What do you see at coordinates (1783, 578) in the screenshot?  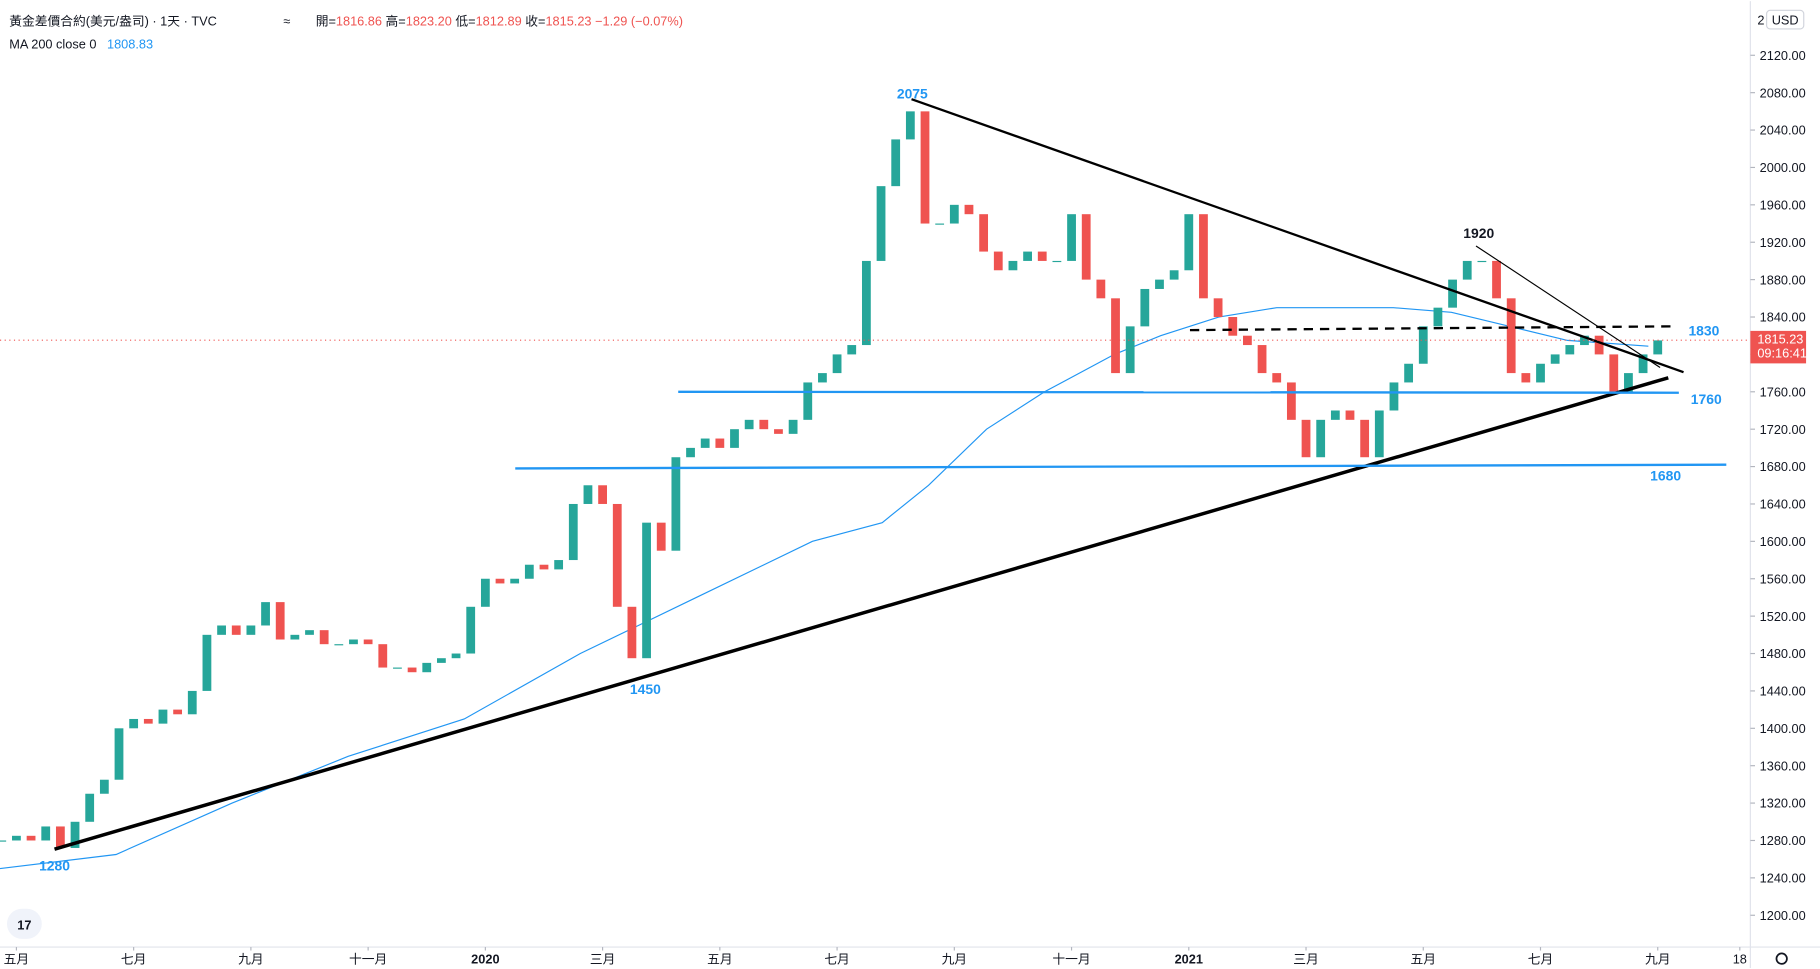 I see `y-tick-label: 1560.00` at bounding box center [1783, 578].